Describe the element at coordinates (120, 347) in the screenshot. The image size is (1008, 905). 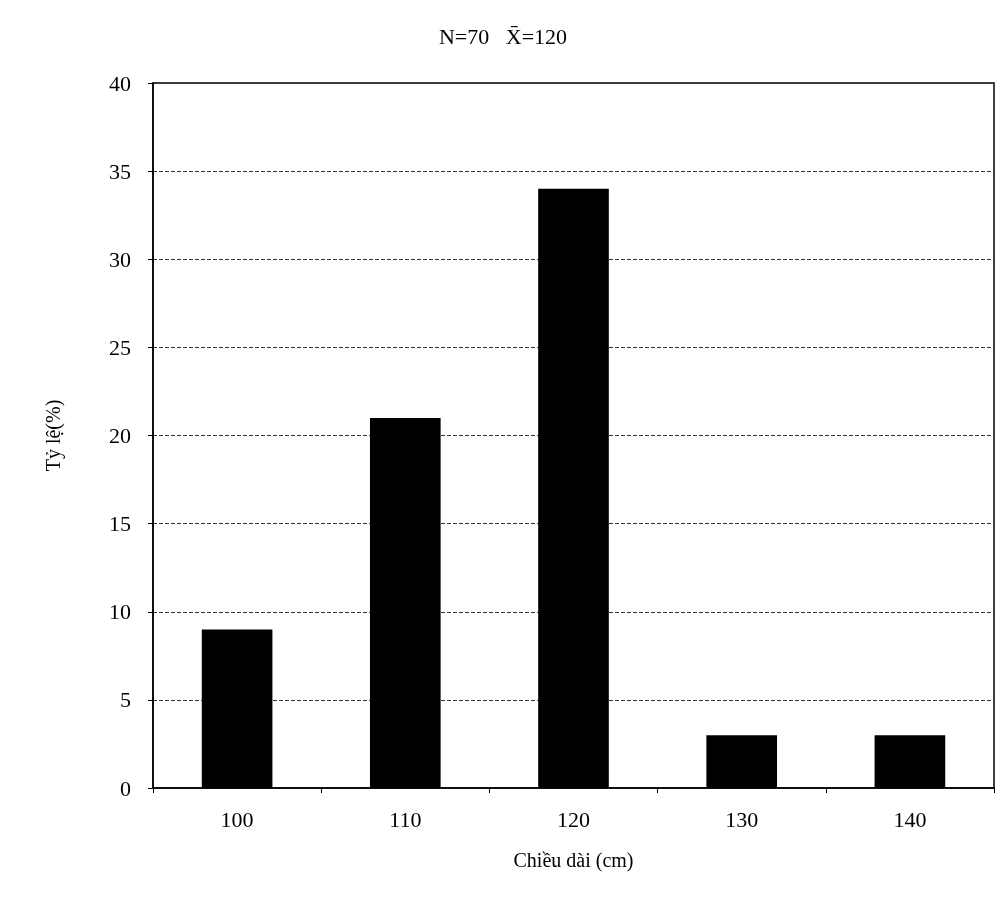
I see `y-tick-label: 25` at that location.